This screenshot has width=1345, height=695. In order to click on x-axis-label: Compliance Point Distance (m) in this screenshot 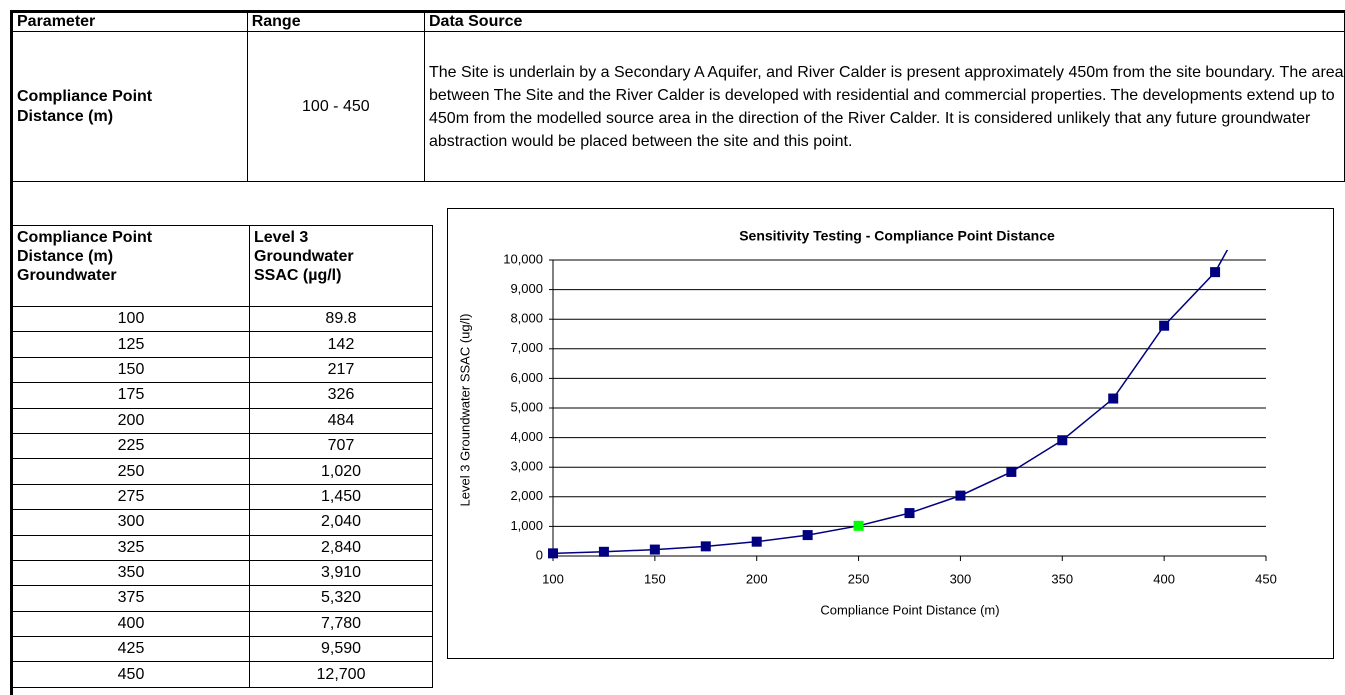, I will do `click(909, 609)`.